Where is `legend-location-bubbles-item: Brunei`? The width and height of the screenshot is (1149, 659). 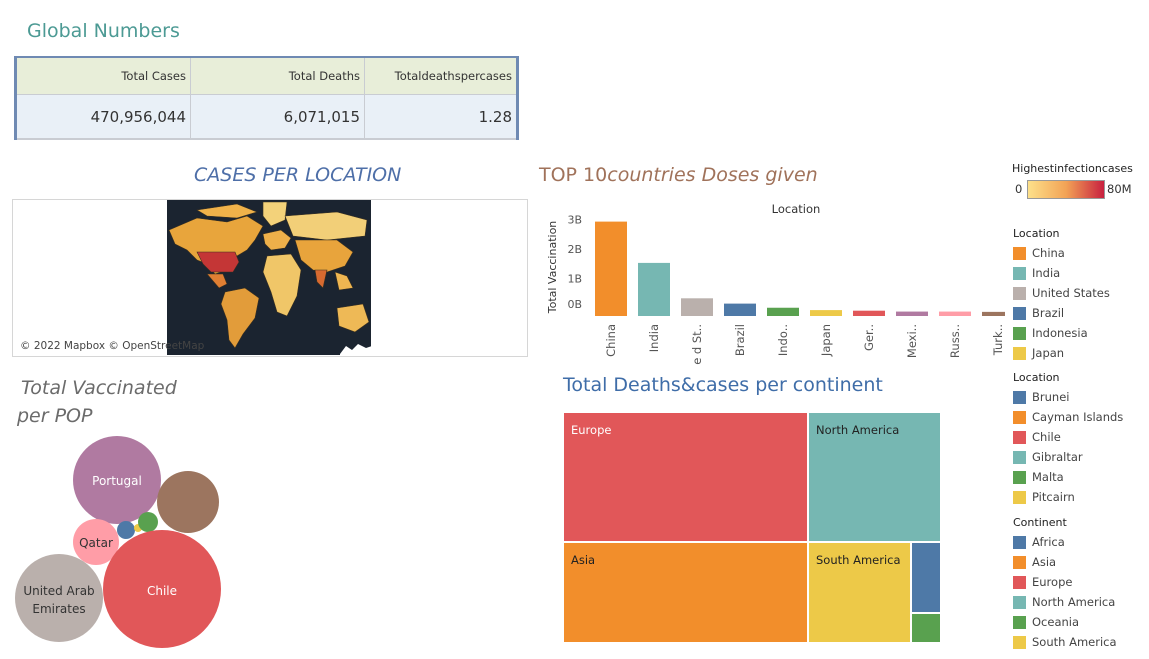 legend-location-bubbles-item: Brunei is located at coordinates (1081, 397).